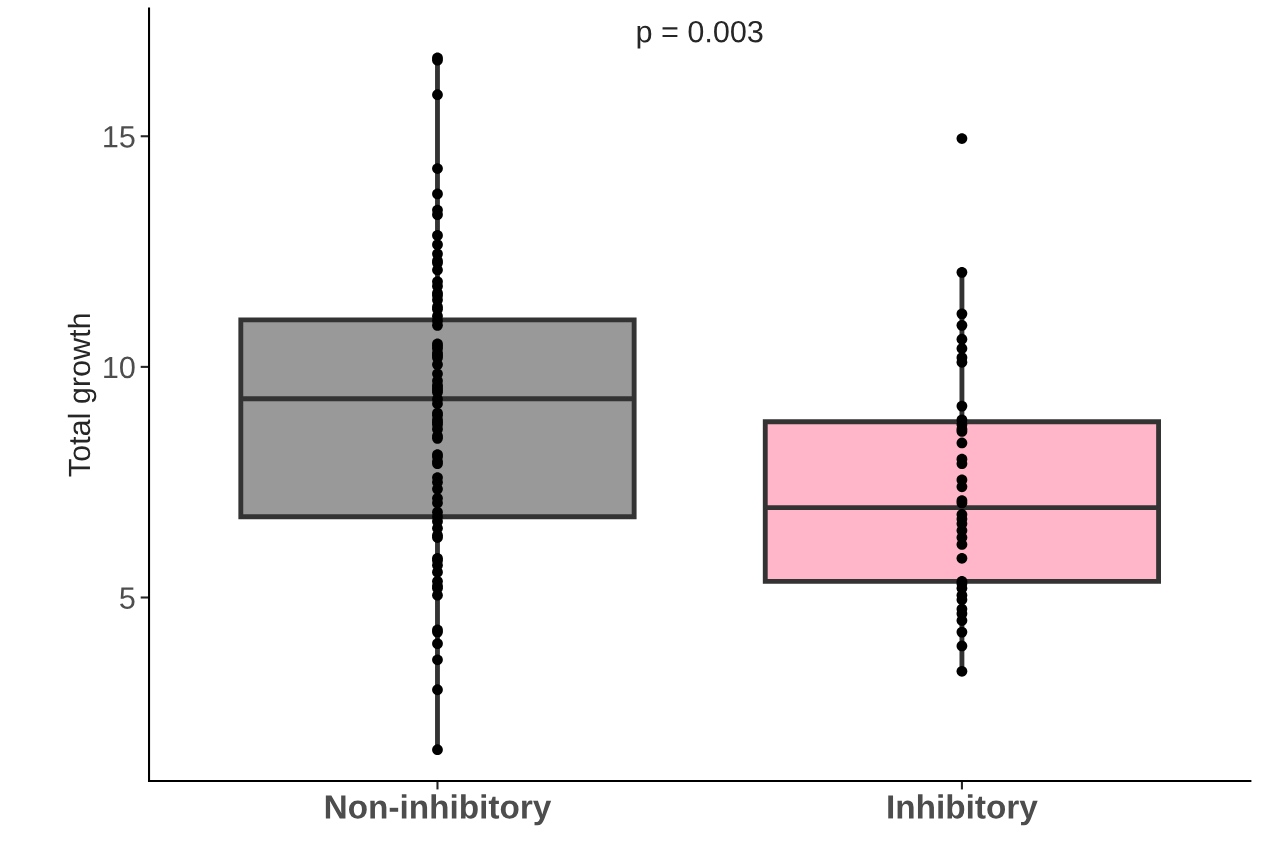 The image size is (1263, 849). I want to click on y-tick-label: 10, so click(119, 367).